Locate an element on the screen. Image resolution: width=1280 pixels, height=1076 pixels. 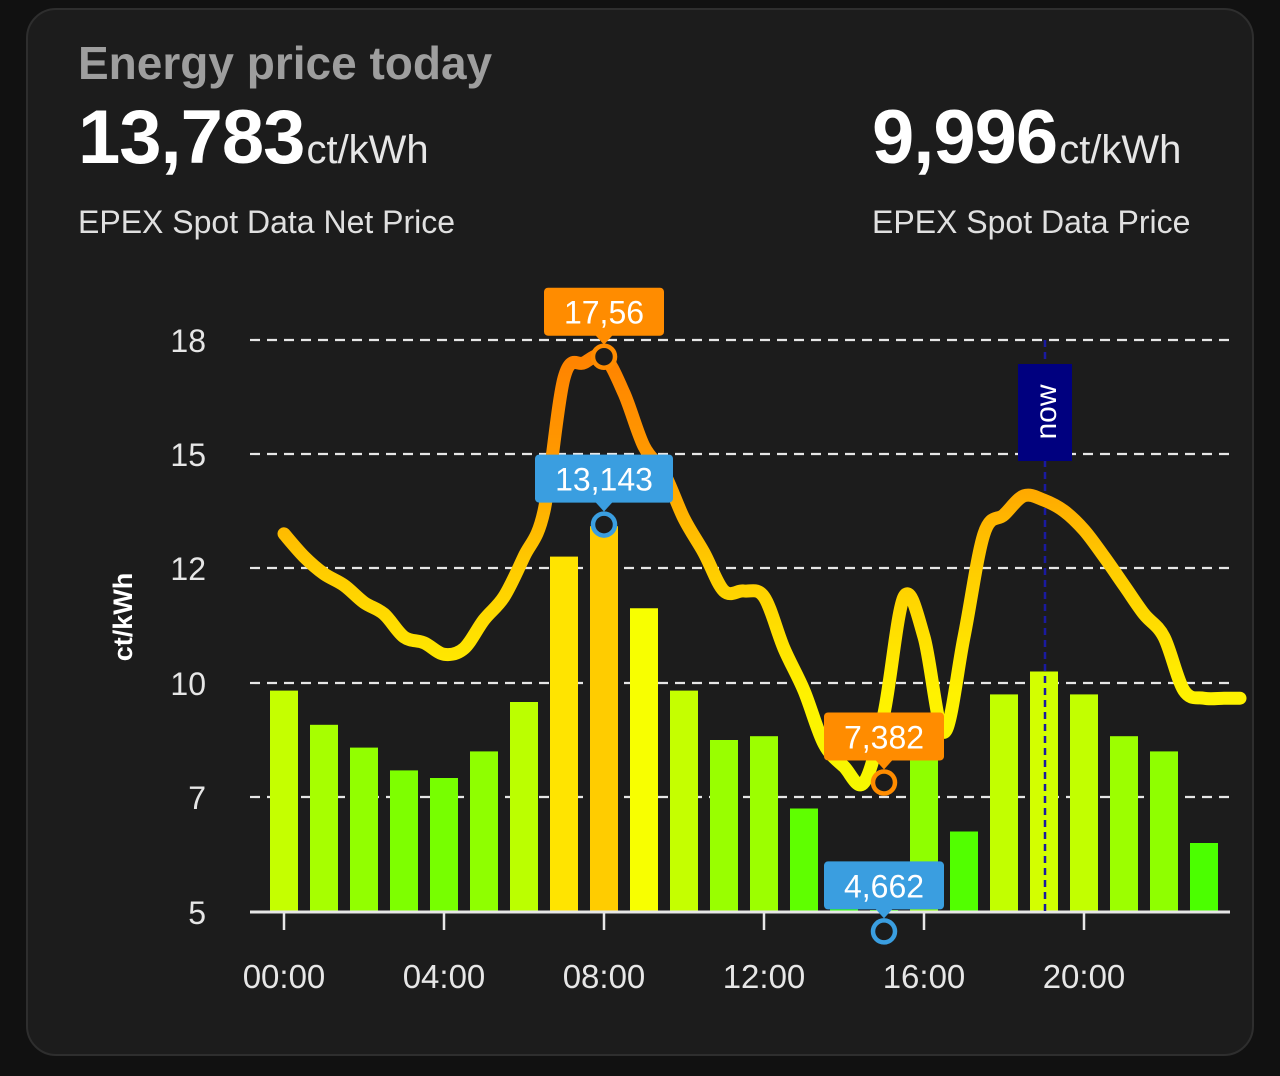
y-axis-label: ct/kWh is located at coordinates (123, 617).